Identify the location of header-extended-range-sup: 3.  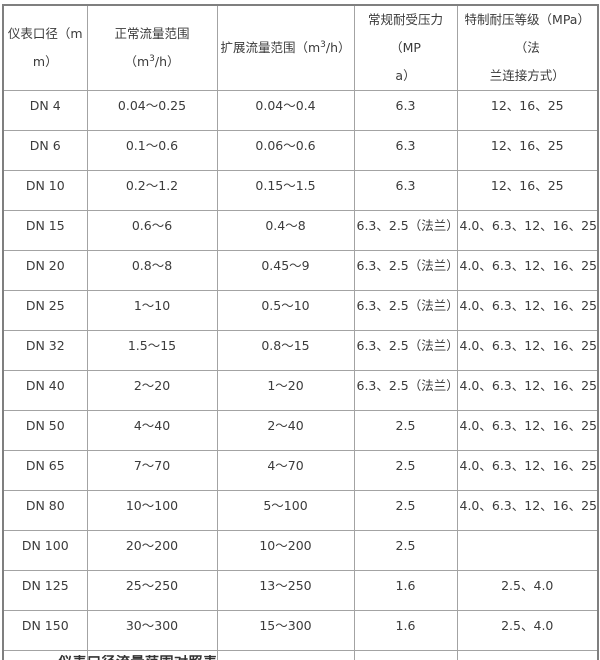
(323, 45).